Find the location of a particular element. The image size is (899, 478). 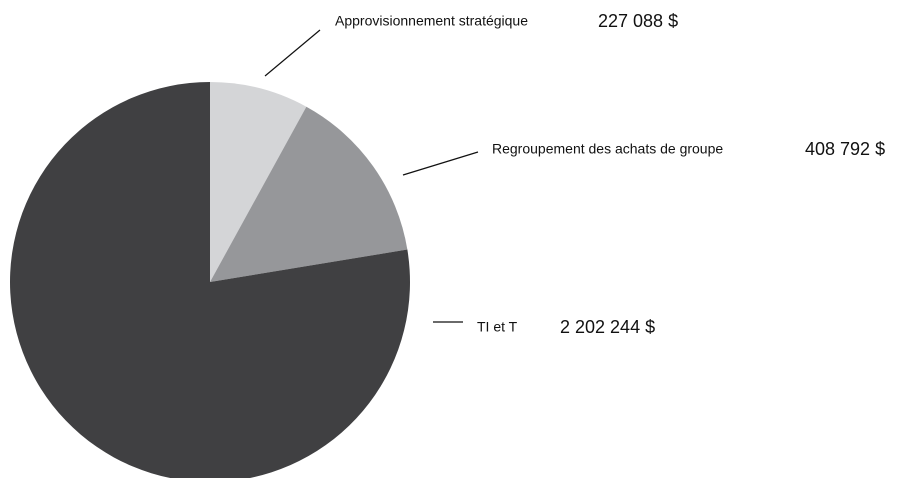

slice-label: Approvisionnement stratégique is located at coordinates (431, 21).